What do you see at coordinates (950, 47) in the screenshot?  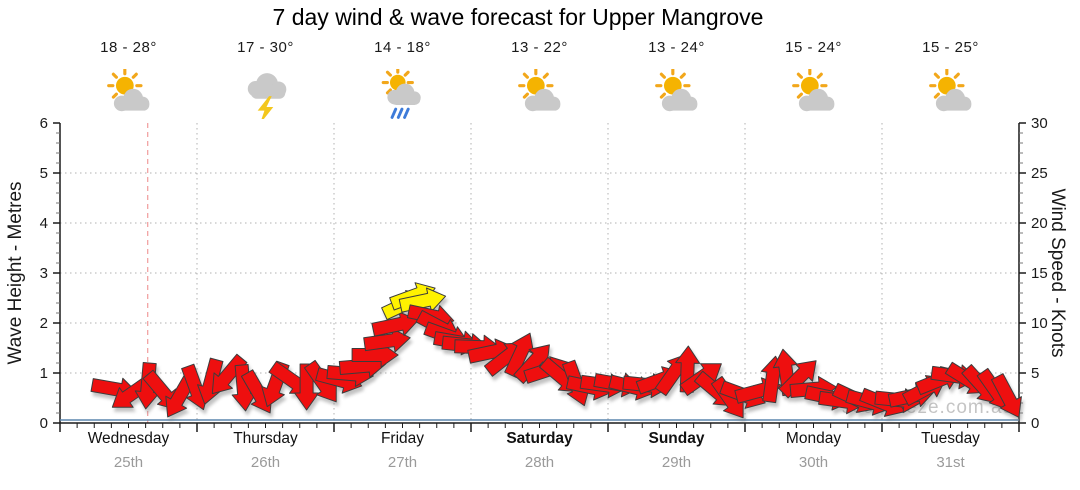 I see `temp-range: 15 - 25°` at bounding box center [950, 47].